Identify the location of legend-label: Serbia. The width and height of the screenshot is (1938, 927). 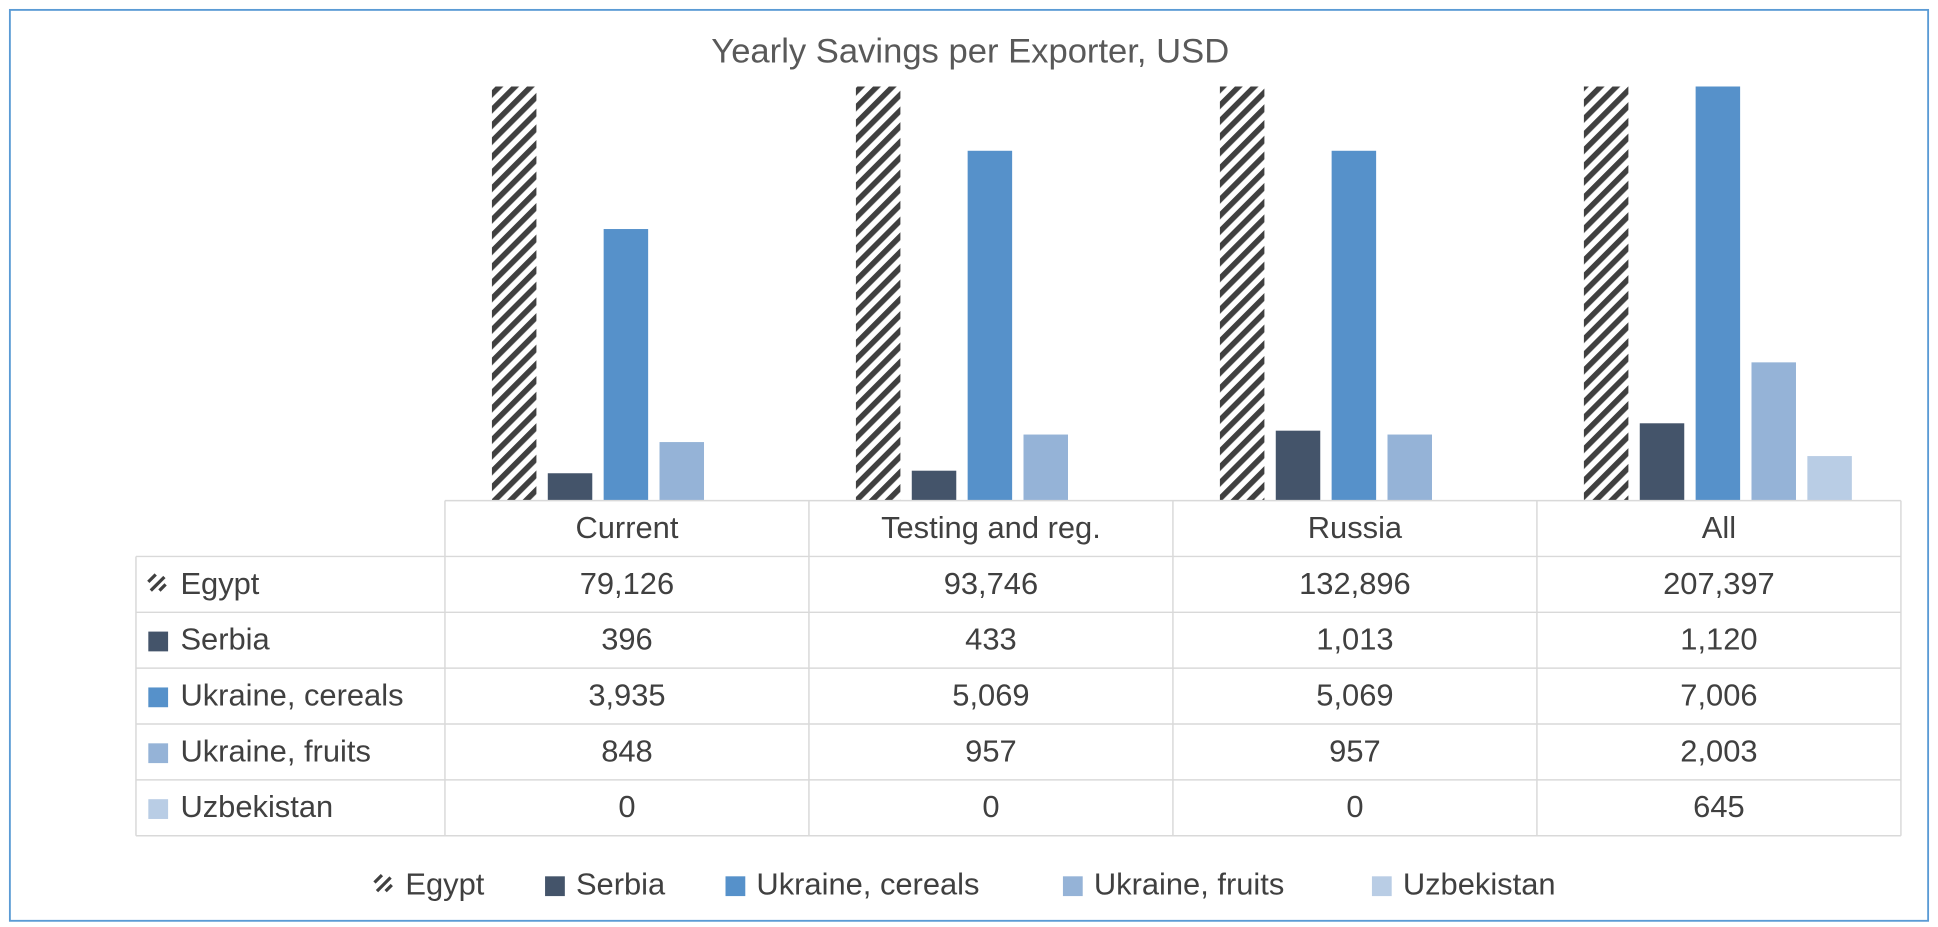
(621, 883).